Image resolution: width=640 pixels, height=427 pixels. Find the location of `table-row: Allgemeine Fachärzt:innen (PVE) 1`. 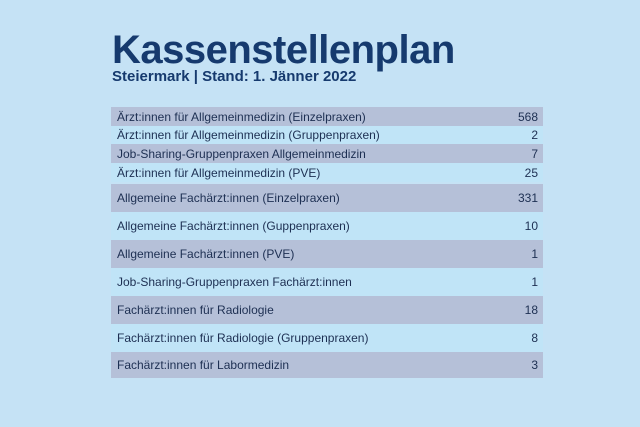

table-row: Allgemeine Fachärzt:innen (PVE) 1 is located at coordinates (327, 254).